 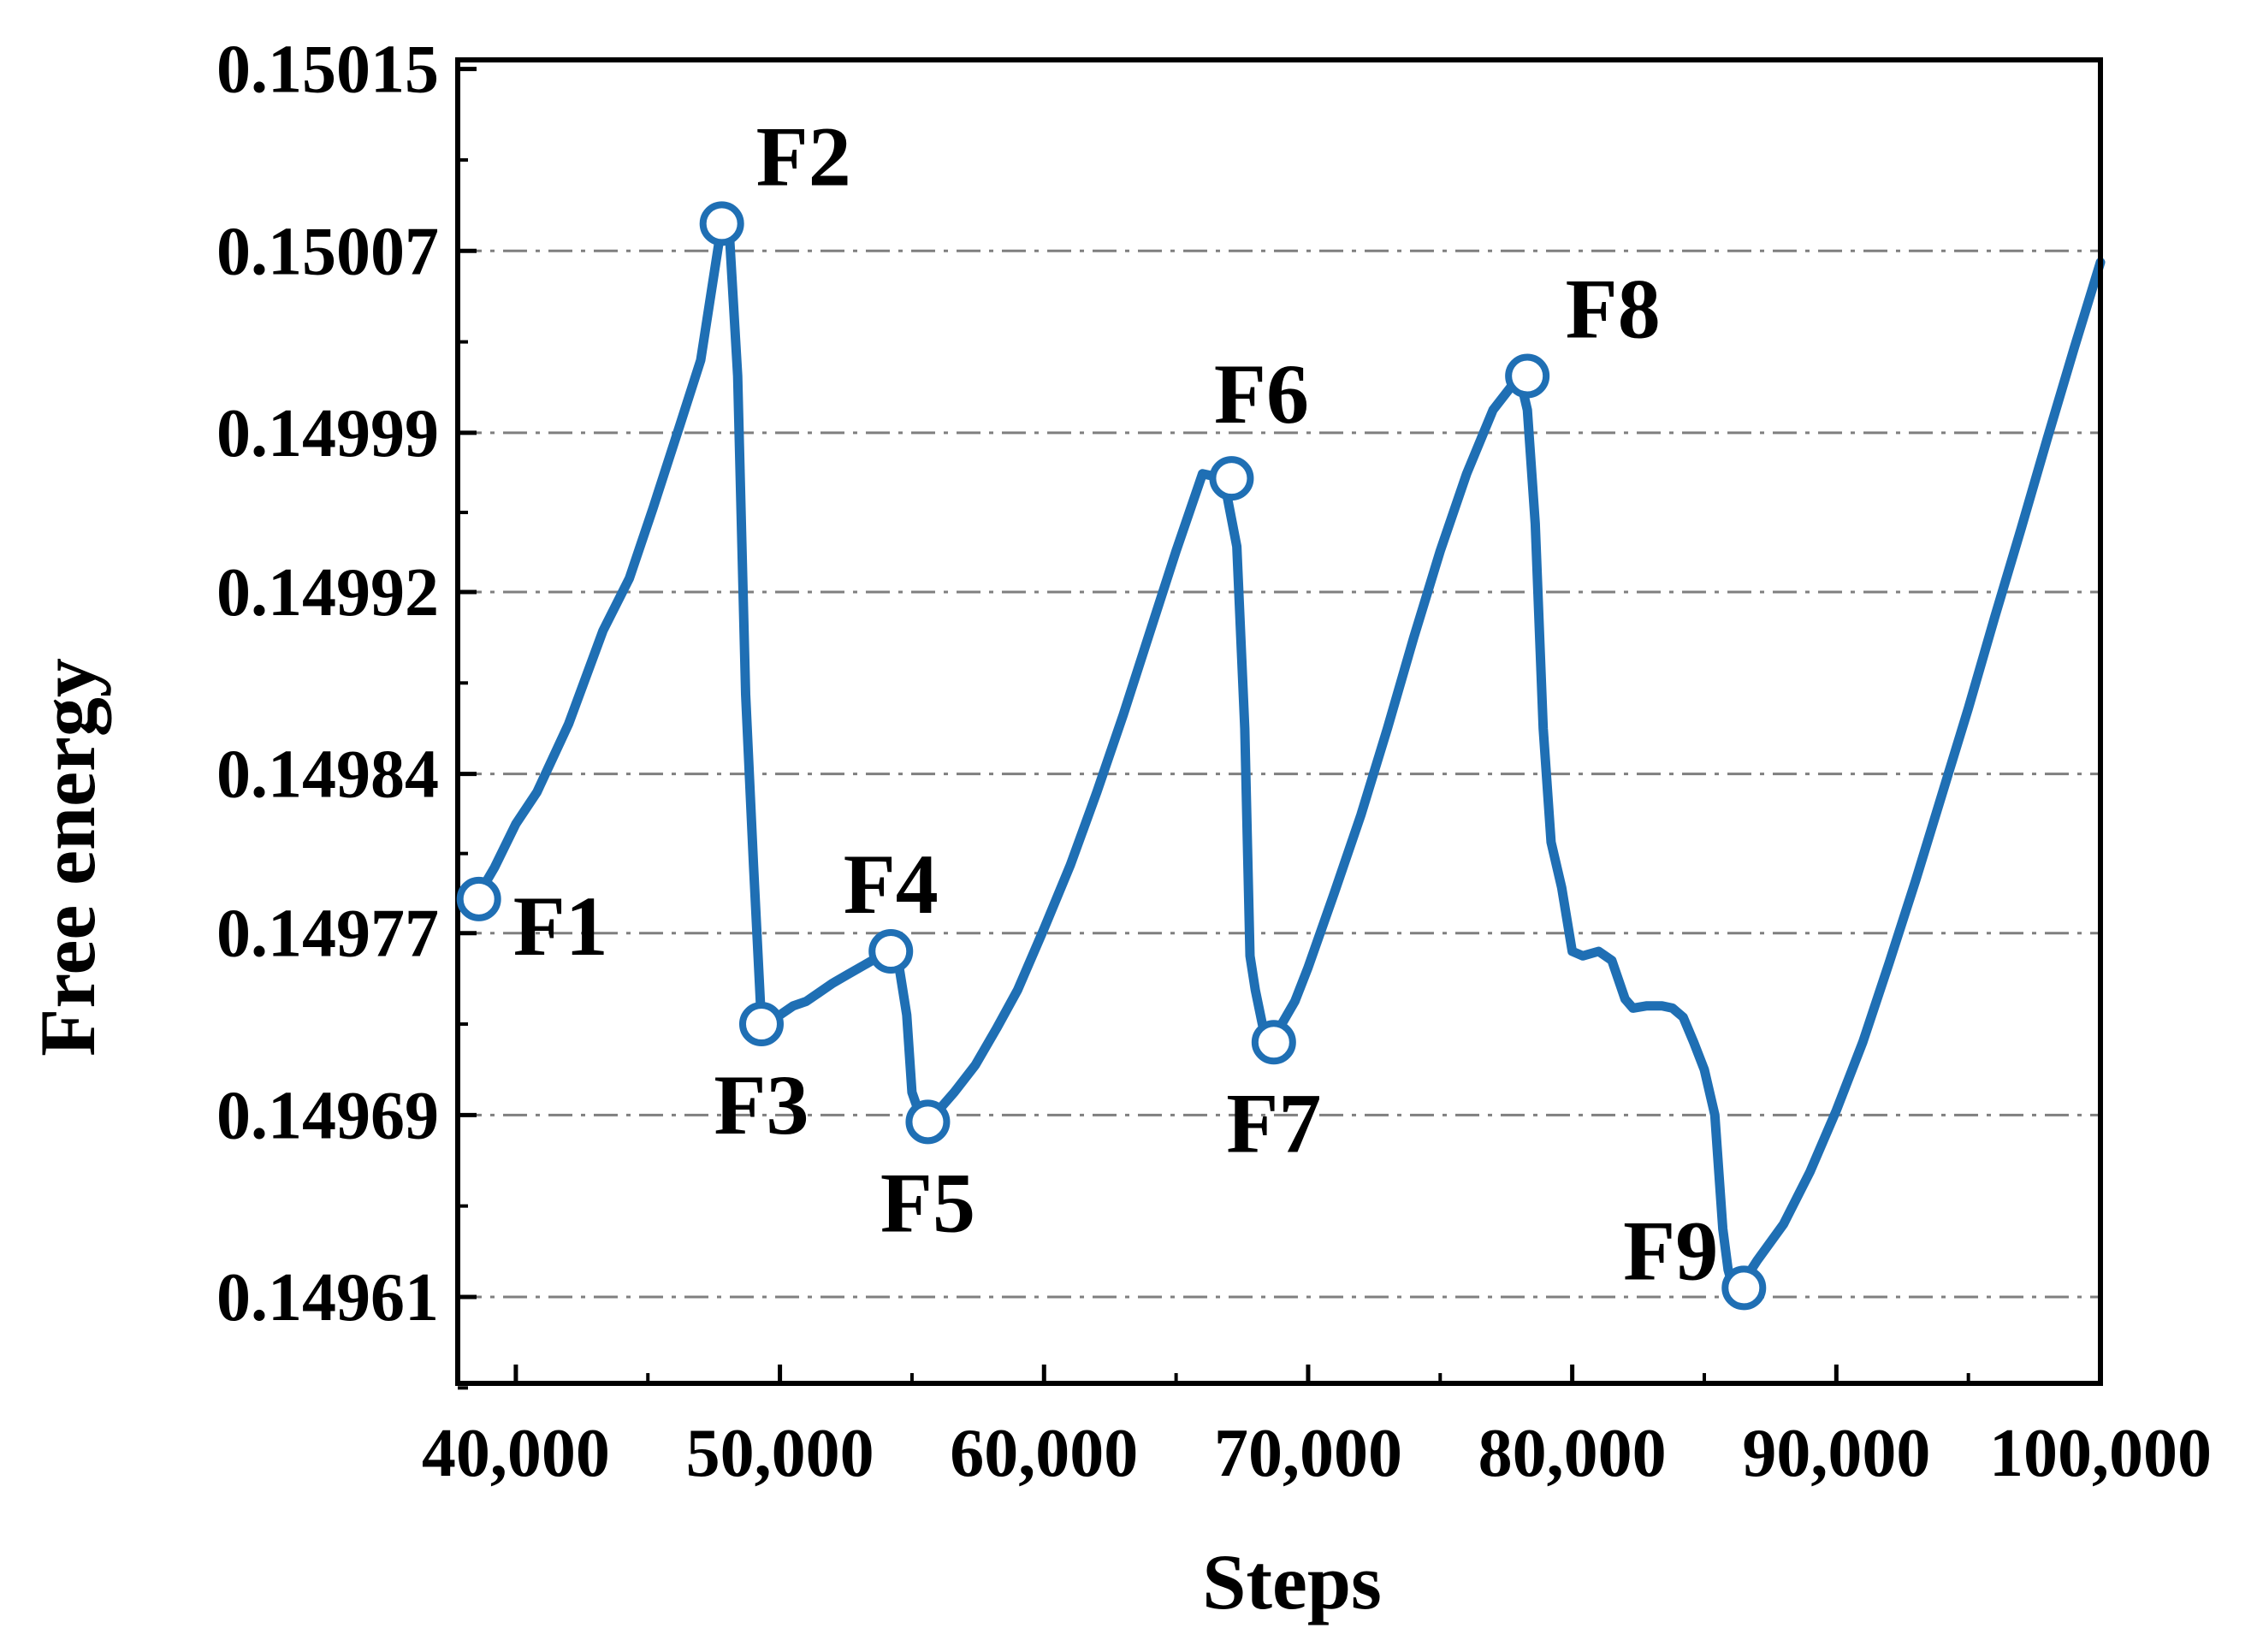 I want to click on x-tick-label: 60,000, so click(x=1044, y=1453).